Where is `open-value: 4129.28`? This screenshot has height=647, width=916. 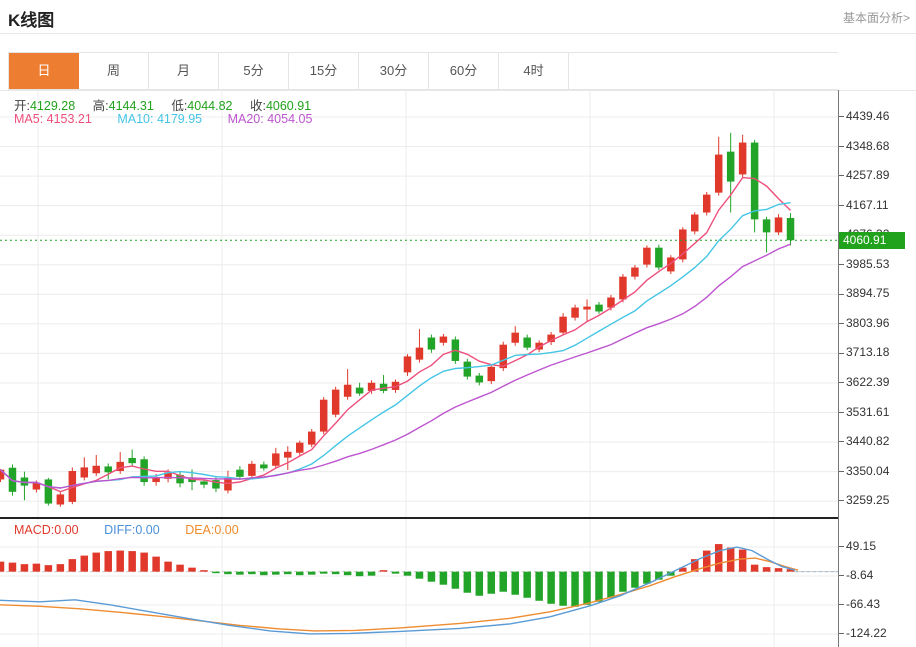 open-value: 4129.28 is located at coordinates (52, 106).